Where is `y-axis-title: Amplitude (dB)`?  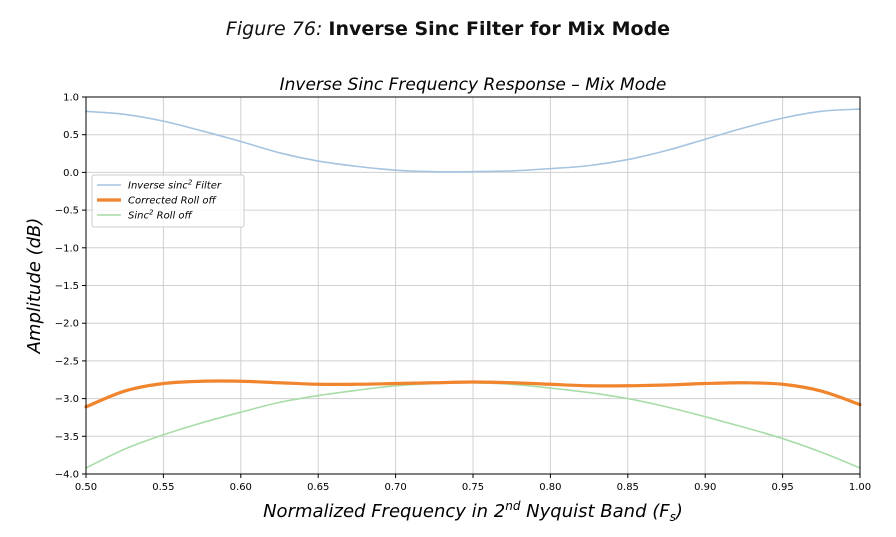 y-axis-title: Amplitude (dB) is located at coordinates (34, 286).